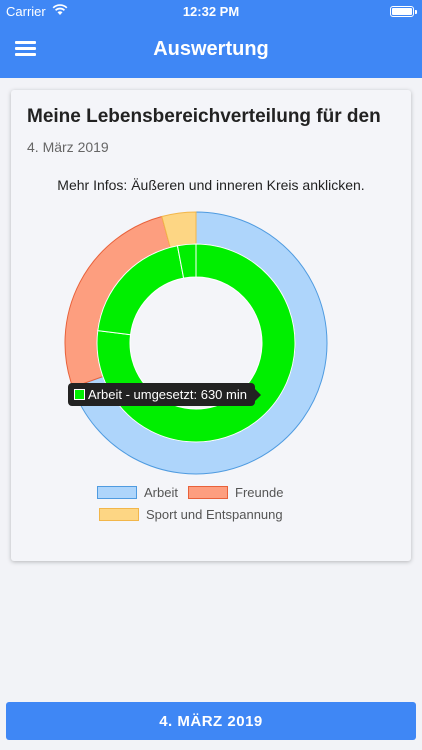  I want to click on legend-label: Arbeit, so click(161, 492).